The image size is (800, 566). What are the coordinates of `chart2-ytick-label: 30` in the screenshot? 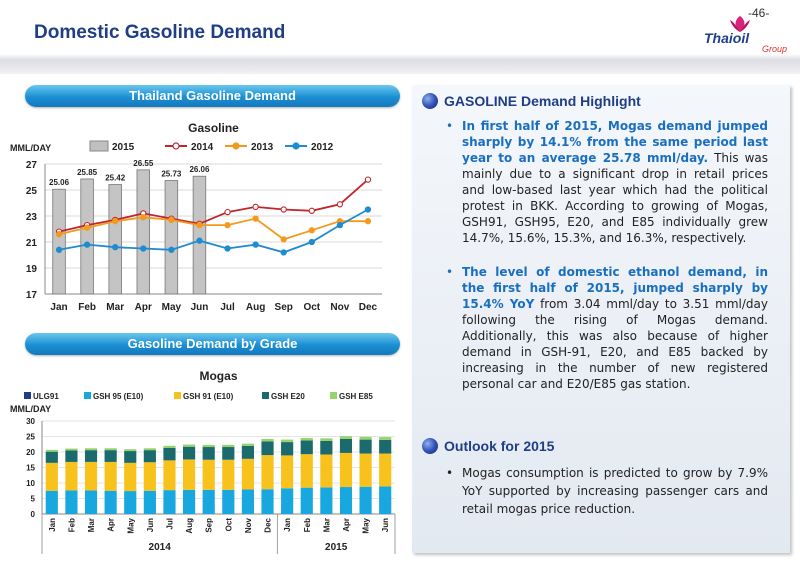 It's located at (30, 421).